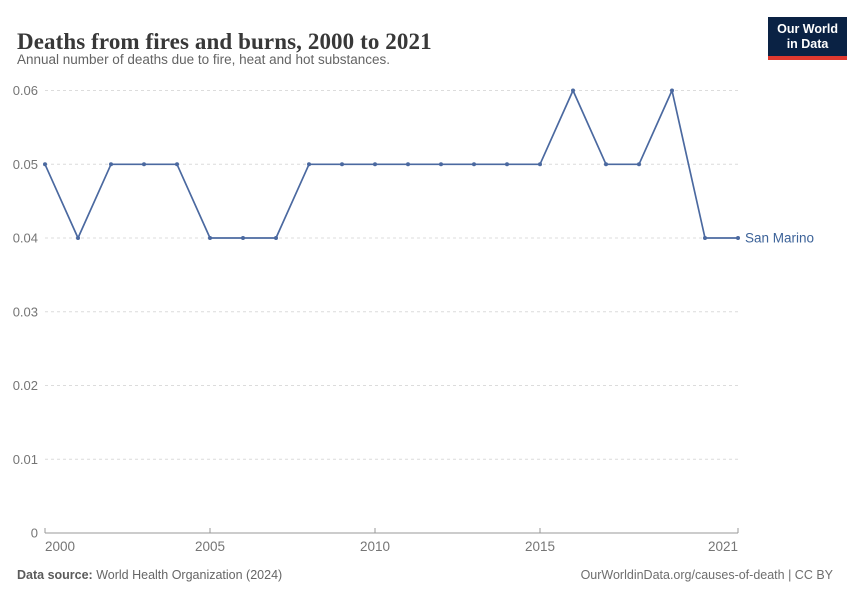 The width and height of the screenshot is (850, 600). I want to click on y-tick-label-0.02: 0.02, so click(25, 385).